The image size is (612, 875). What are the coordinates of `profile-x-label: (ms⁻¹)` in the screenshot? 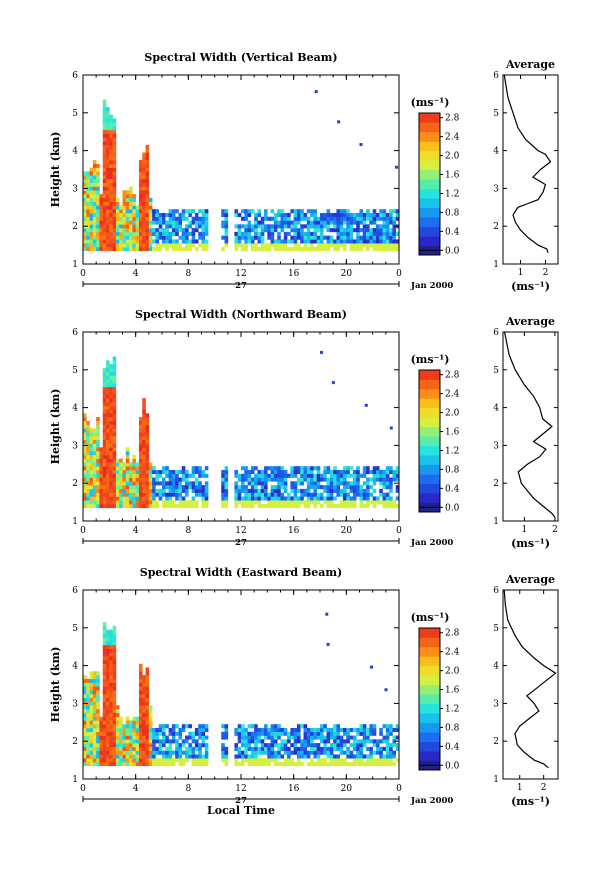 It's located at (530, 543).